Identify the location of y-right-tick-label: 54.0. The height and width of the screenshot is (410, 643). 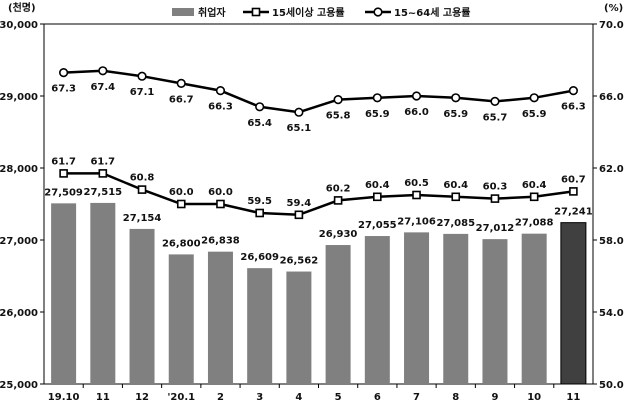
(611, 313).